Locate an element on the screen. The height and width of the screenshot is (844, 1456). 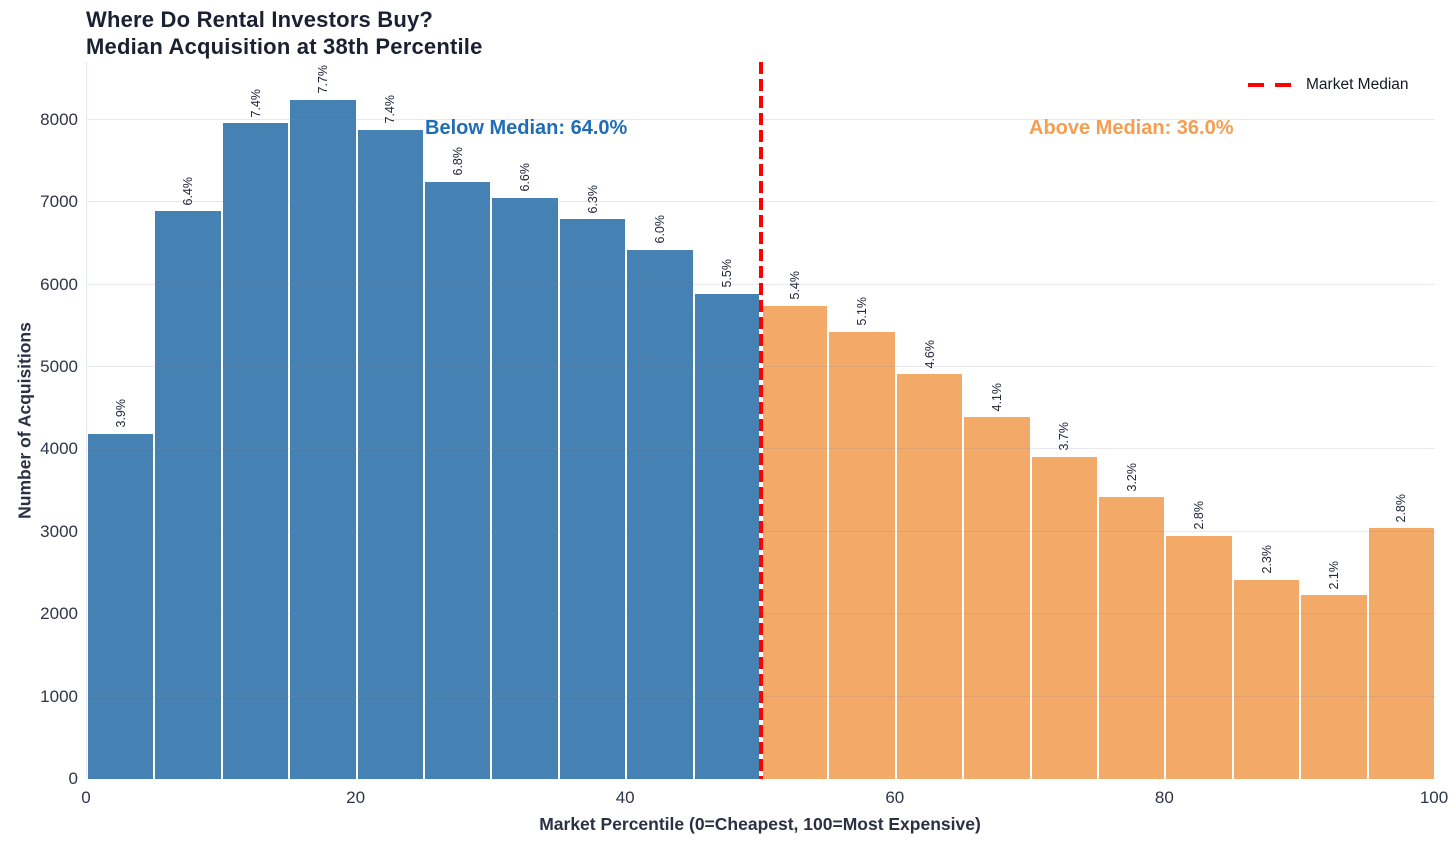
y-tick-4000: 4000 is located at coordinates (59, 449).